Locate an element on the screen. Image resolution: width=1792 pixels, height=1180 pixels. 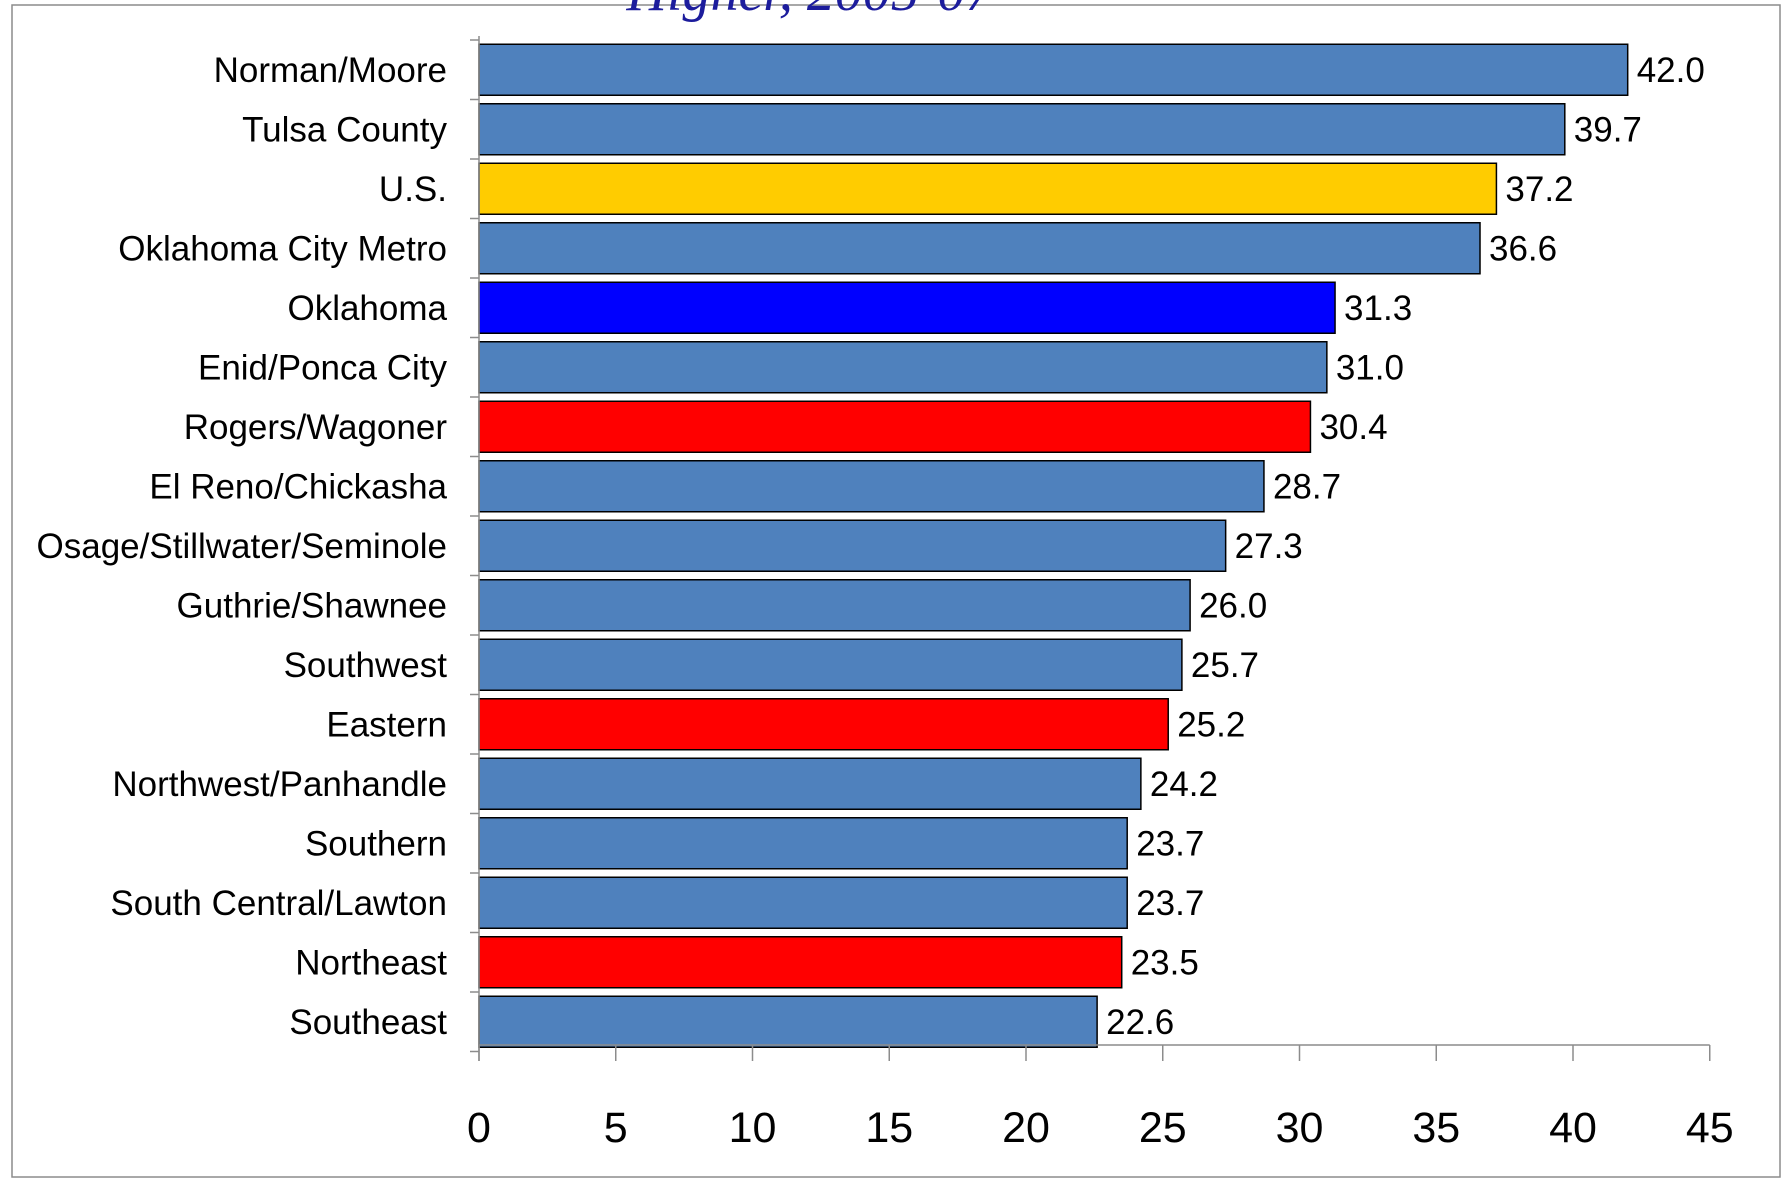
category-label: El Reno/Chickasha is located at coordinates (298, 486).